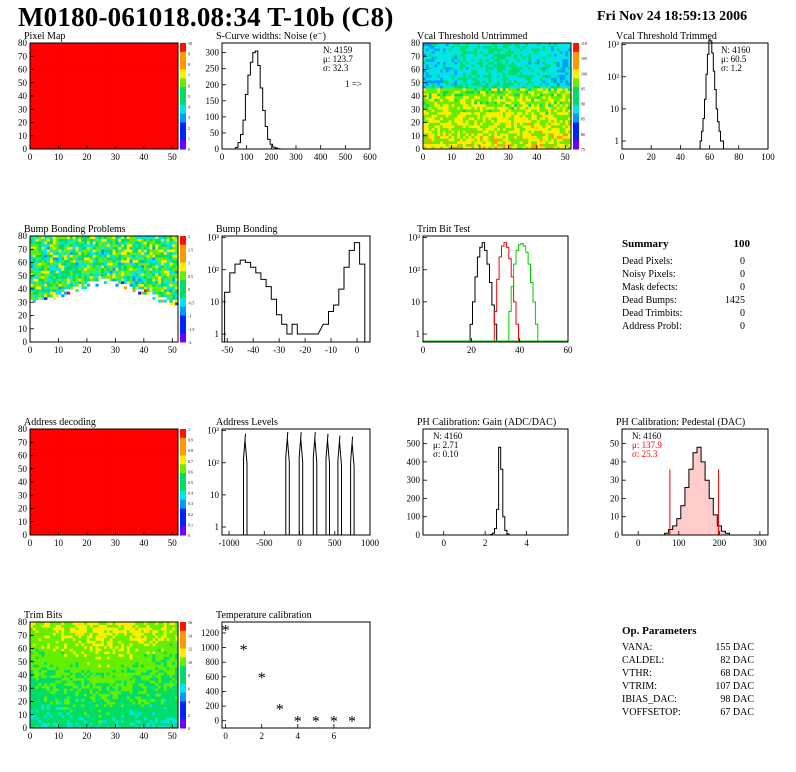 The width and height of the screenshot is (796, 772). What do you see at coordinates (183, 65) in the screenshot?
I see `zscale-swatch` at bounding box center [183, 65].